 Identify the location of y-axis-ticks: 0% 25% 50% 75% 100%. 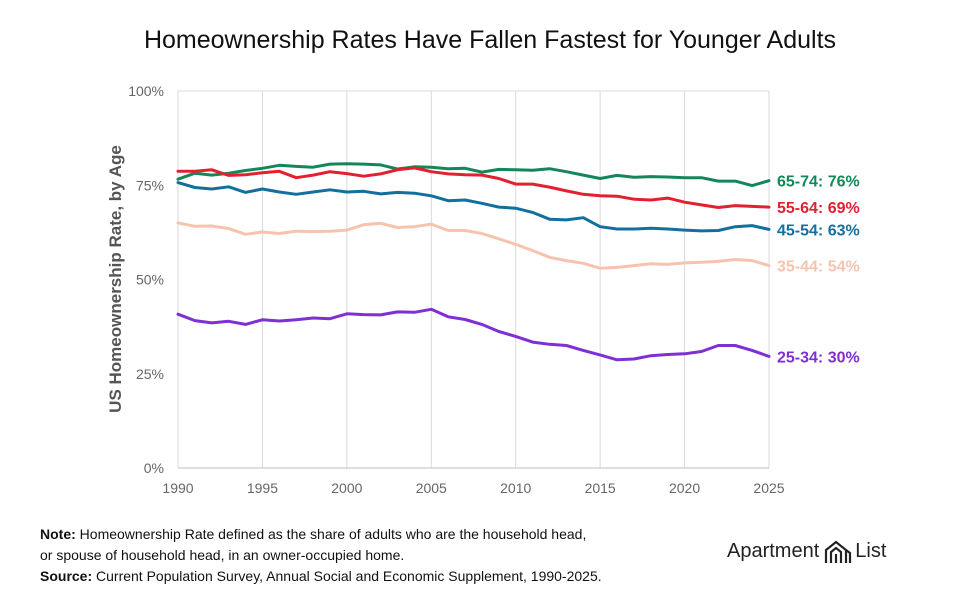
(146, 279).